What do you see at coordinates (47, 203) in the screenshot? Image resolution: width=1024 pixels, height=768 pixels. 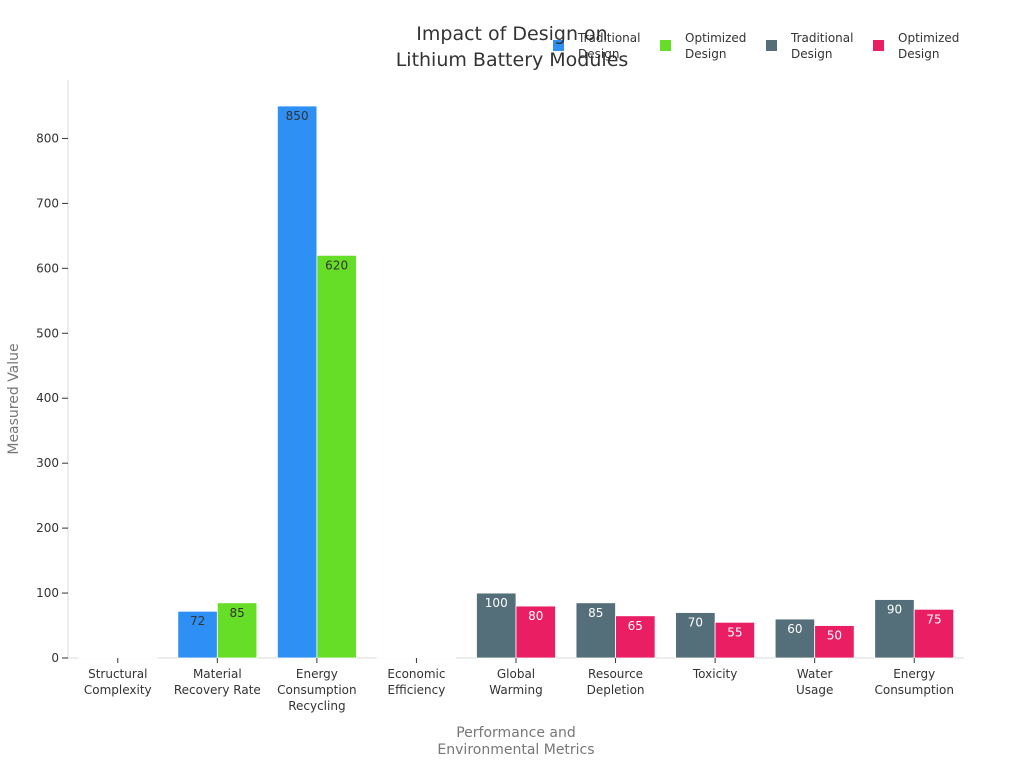 I see `y-tick-label: 700` at bounding box center [47, 203].